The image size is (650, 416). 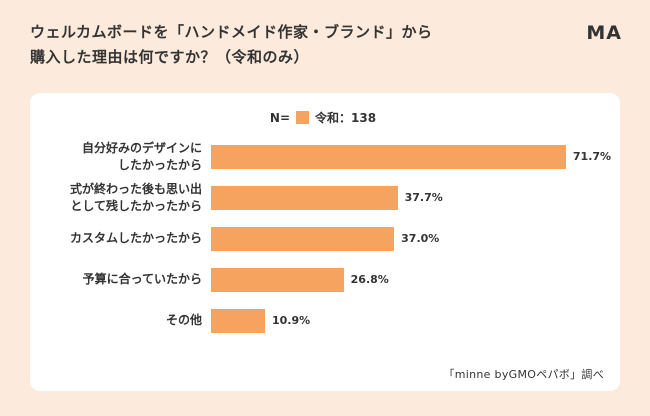 I want to click on ma-tag: MA, so click(x=604, y=33).